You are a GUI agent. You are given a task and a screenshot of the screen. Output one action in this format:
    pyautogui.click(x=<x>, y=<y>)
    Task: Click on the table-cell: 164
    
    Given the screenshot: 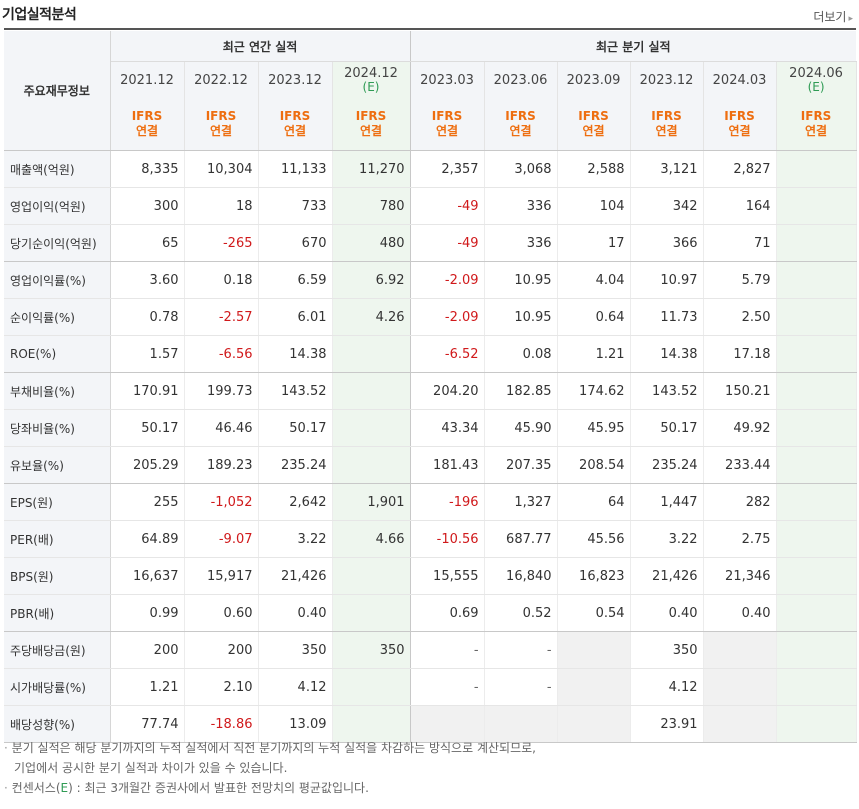 What is the action you would take?
    pyautogui.click(x=740, y=206)
    